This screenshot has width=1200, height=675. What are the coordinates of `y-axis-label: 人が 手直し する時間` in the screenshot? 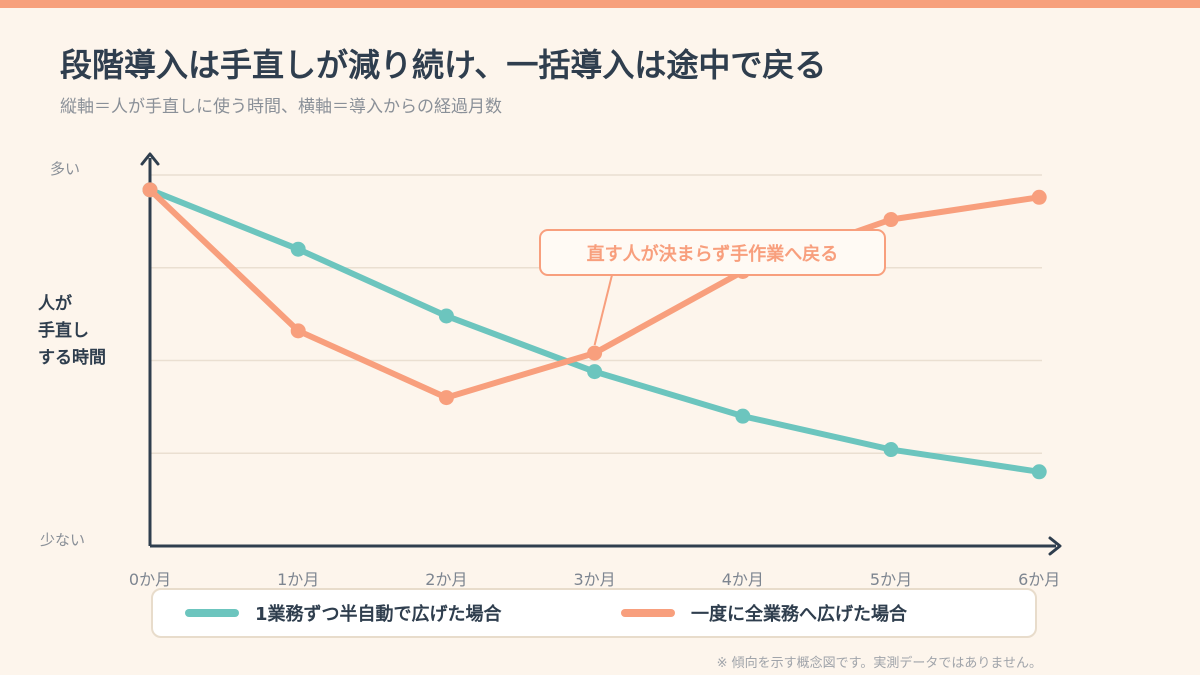 It's located at (72, 330).